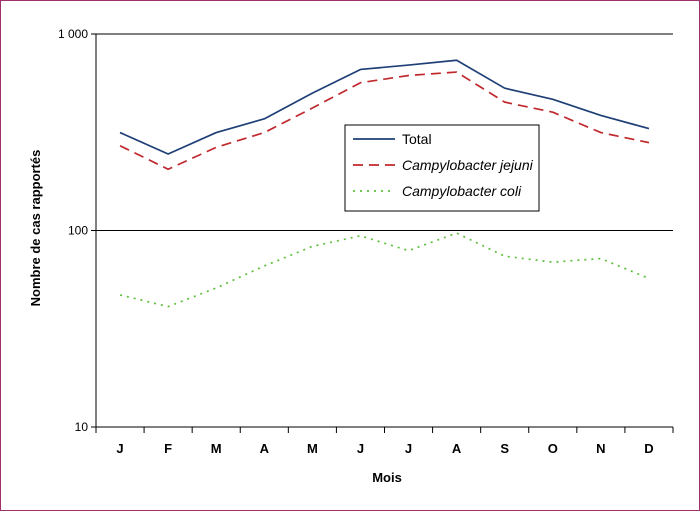 Image resolution: width=700 pixels, height=512 pixels. Describe the element at coordinates (504, 448) in the screenshot. I see `x-tick-label: S` at that location.